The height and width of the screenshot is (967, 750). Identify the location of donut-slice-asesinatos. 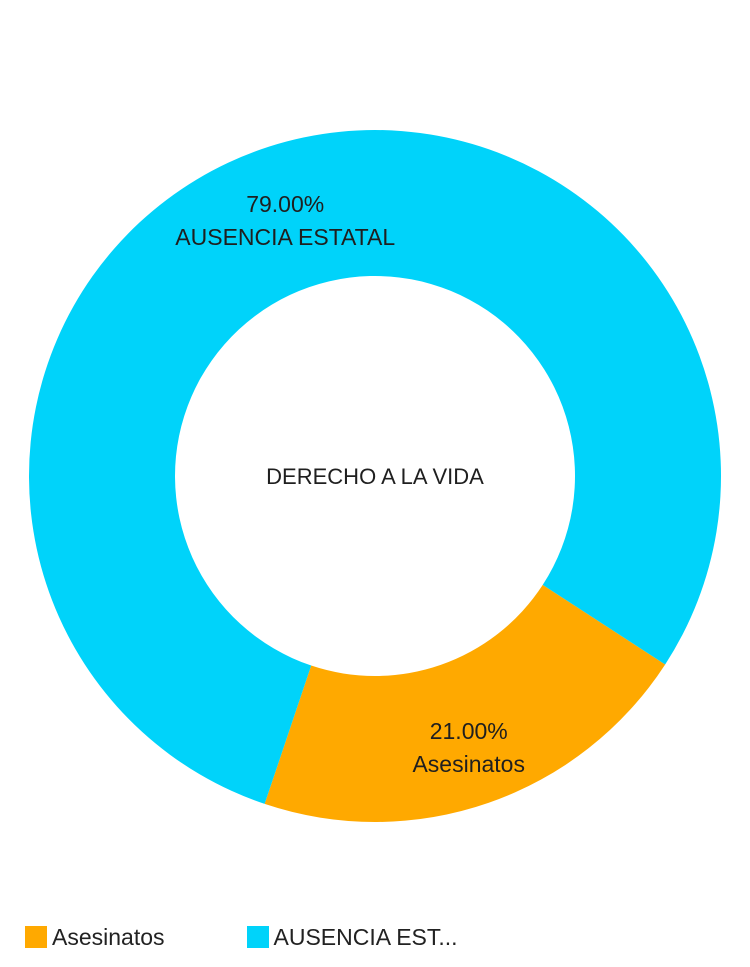
(465, 703).